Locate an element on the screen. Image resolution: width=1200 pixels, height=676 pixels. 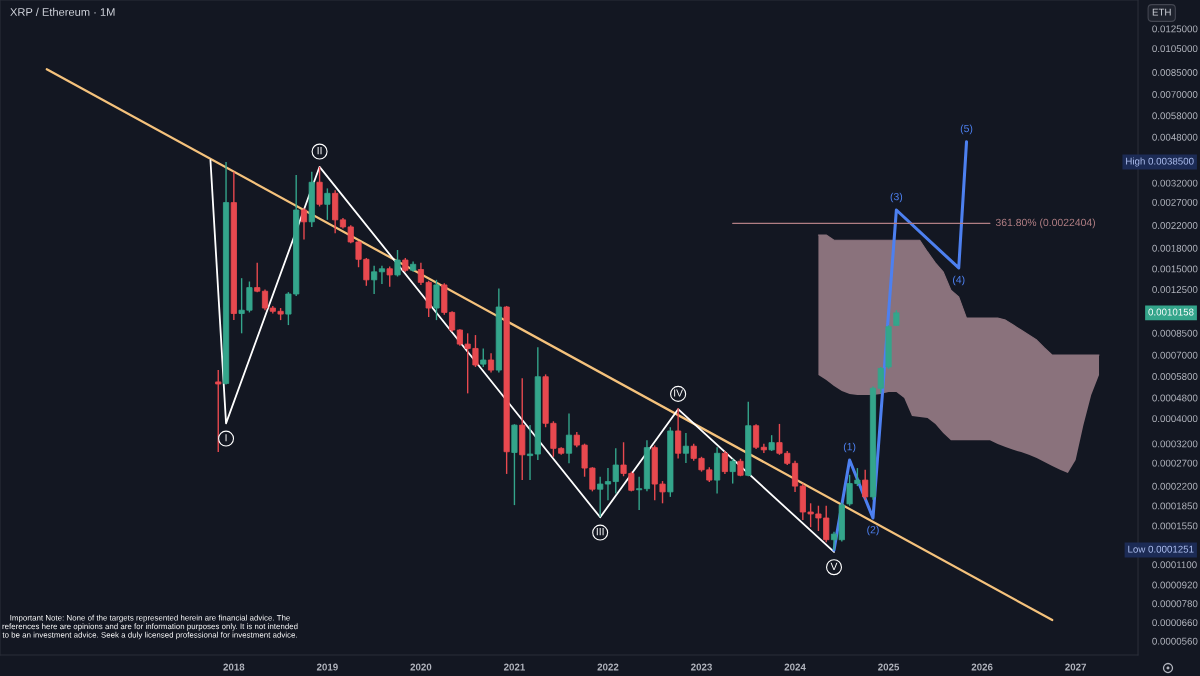
x-tick-label: 2018 is located at coordinates (234, 667).